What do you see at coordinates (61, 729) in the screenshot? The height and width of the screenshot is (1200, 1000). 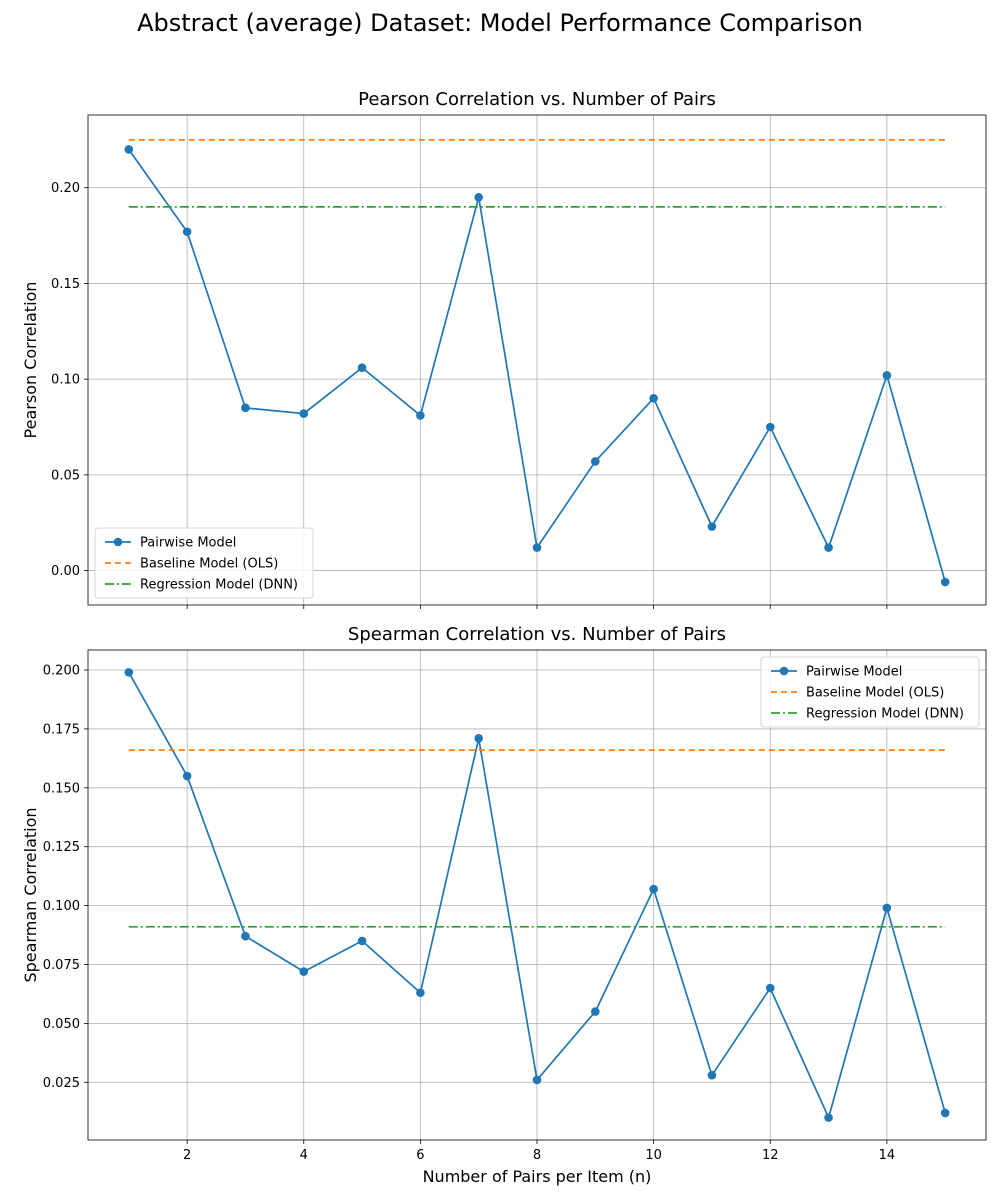 I see `y-tick-label: 0.175` at bounding box center [61, 729].